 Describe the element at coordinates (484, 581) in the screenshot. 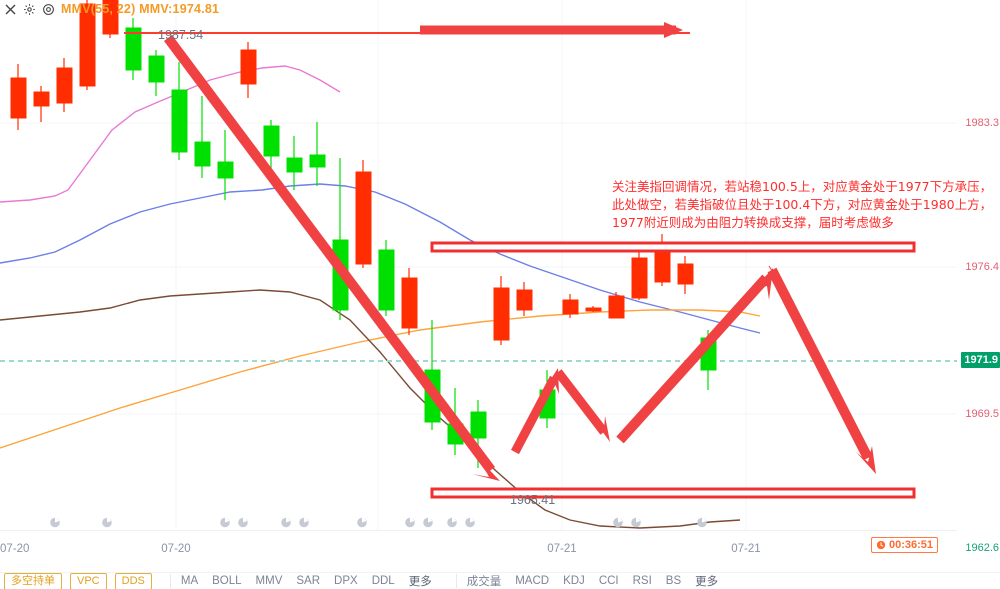

I see `indicator-tab-volume: 成交量` at that location.